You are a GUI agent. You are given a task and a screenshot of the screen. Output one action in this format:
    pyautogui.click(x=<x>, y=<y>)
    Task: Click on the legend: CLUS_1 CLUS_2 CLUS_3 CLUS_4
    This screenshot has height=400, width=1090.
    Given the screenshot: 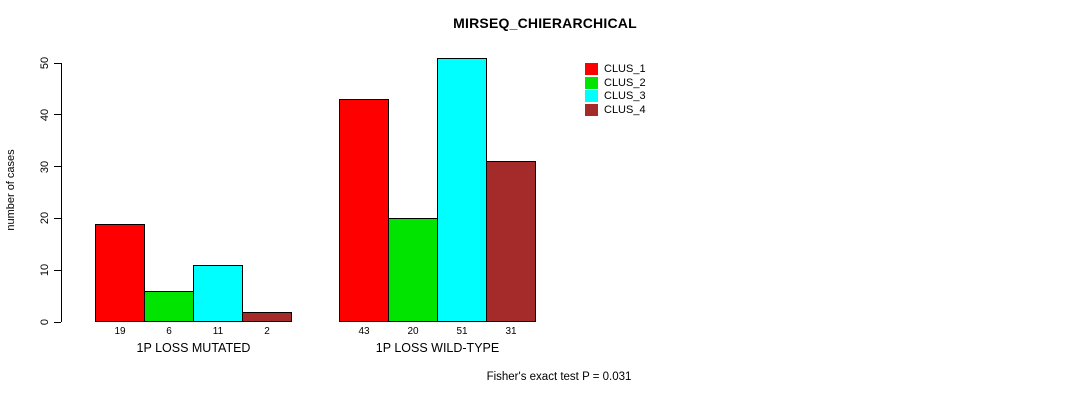 What is the action you would take?
    pyautogui.click(x=615, y=89)
    